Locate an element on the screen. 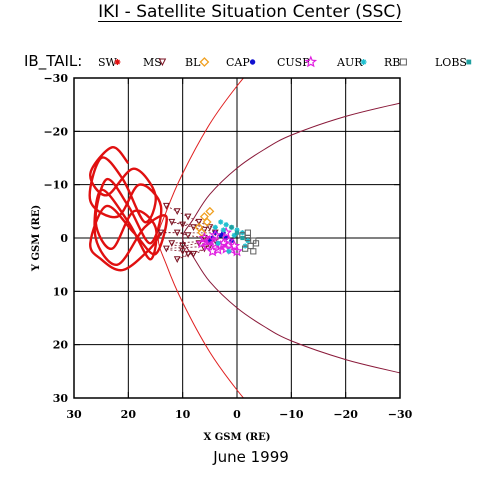 Image resolution: width=500 pixels, height=500 pixels. x-tick-label: −10 is located at coordinates (291, 414).